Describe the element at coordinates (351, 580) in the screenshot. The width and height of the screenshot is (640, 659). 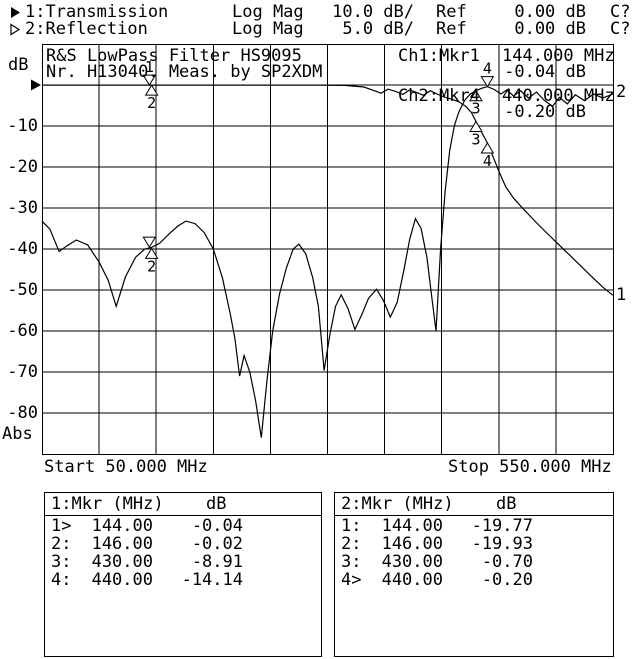
I see `marker-number: 4>` at that location.